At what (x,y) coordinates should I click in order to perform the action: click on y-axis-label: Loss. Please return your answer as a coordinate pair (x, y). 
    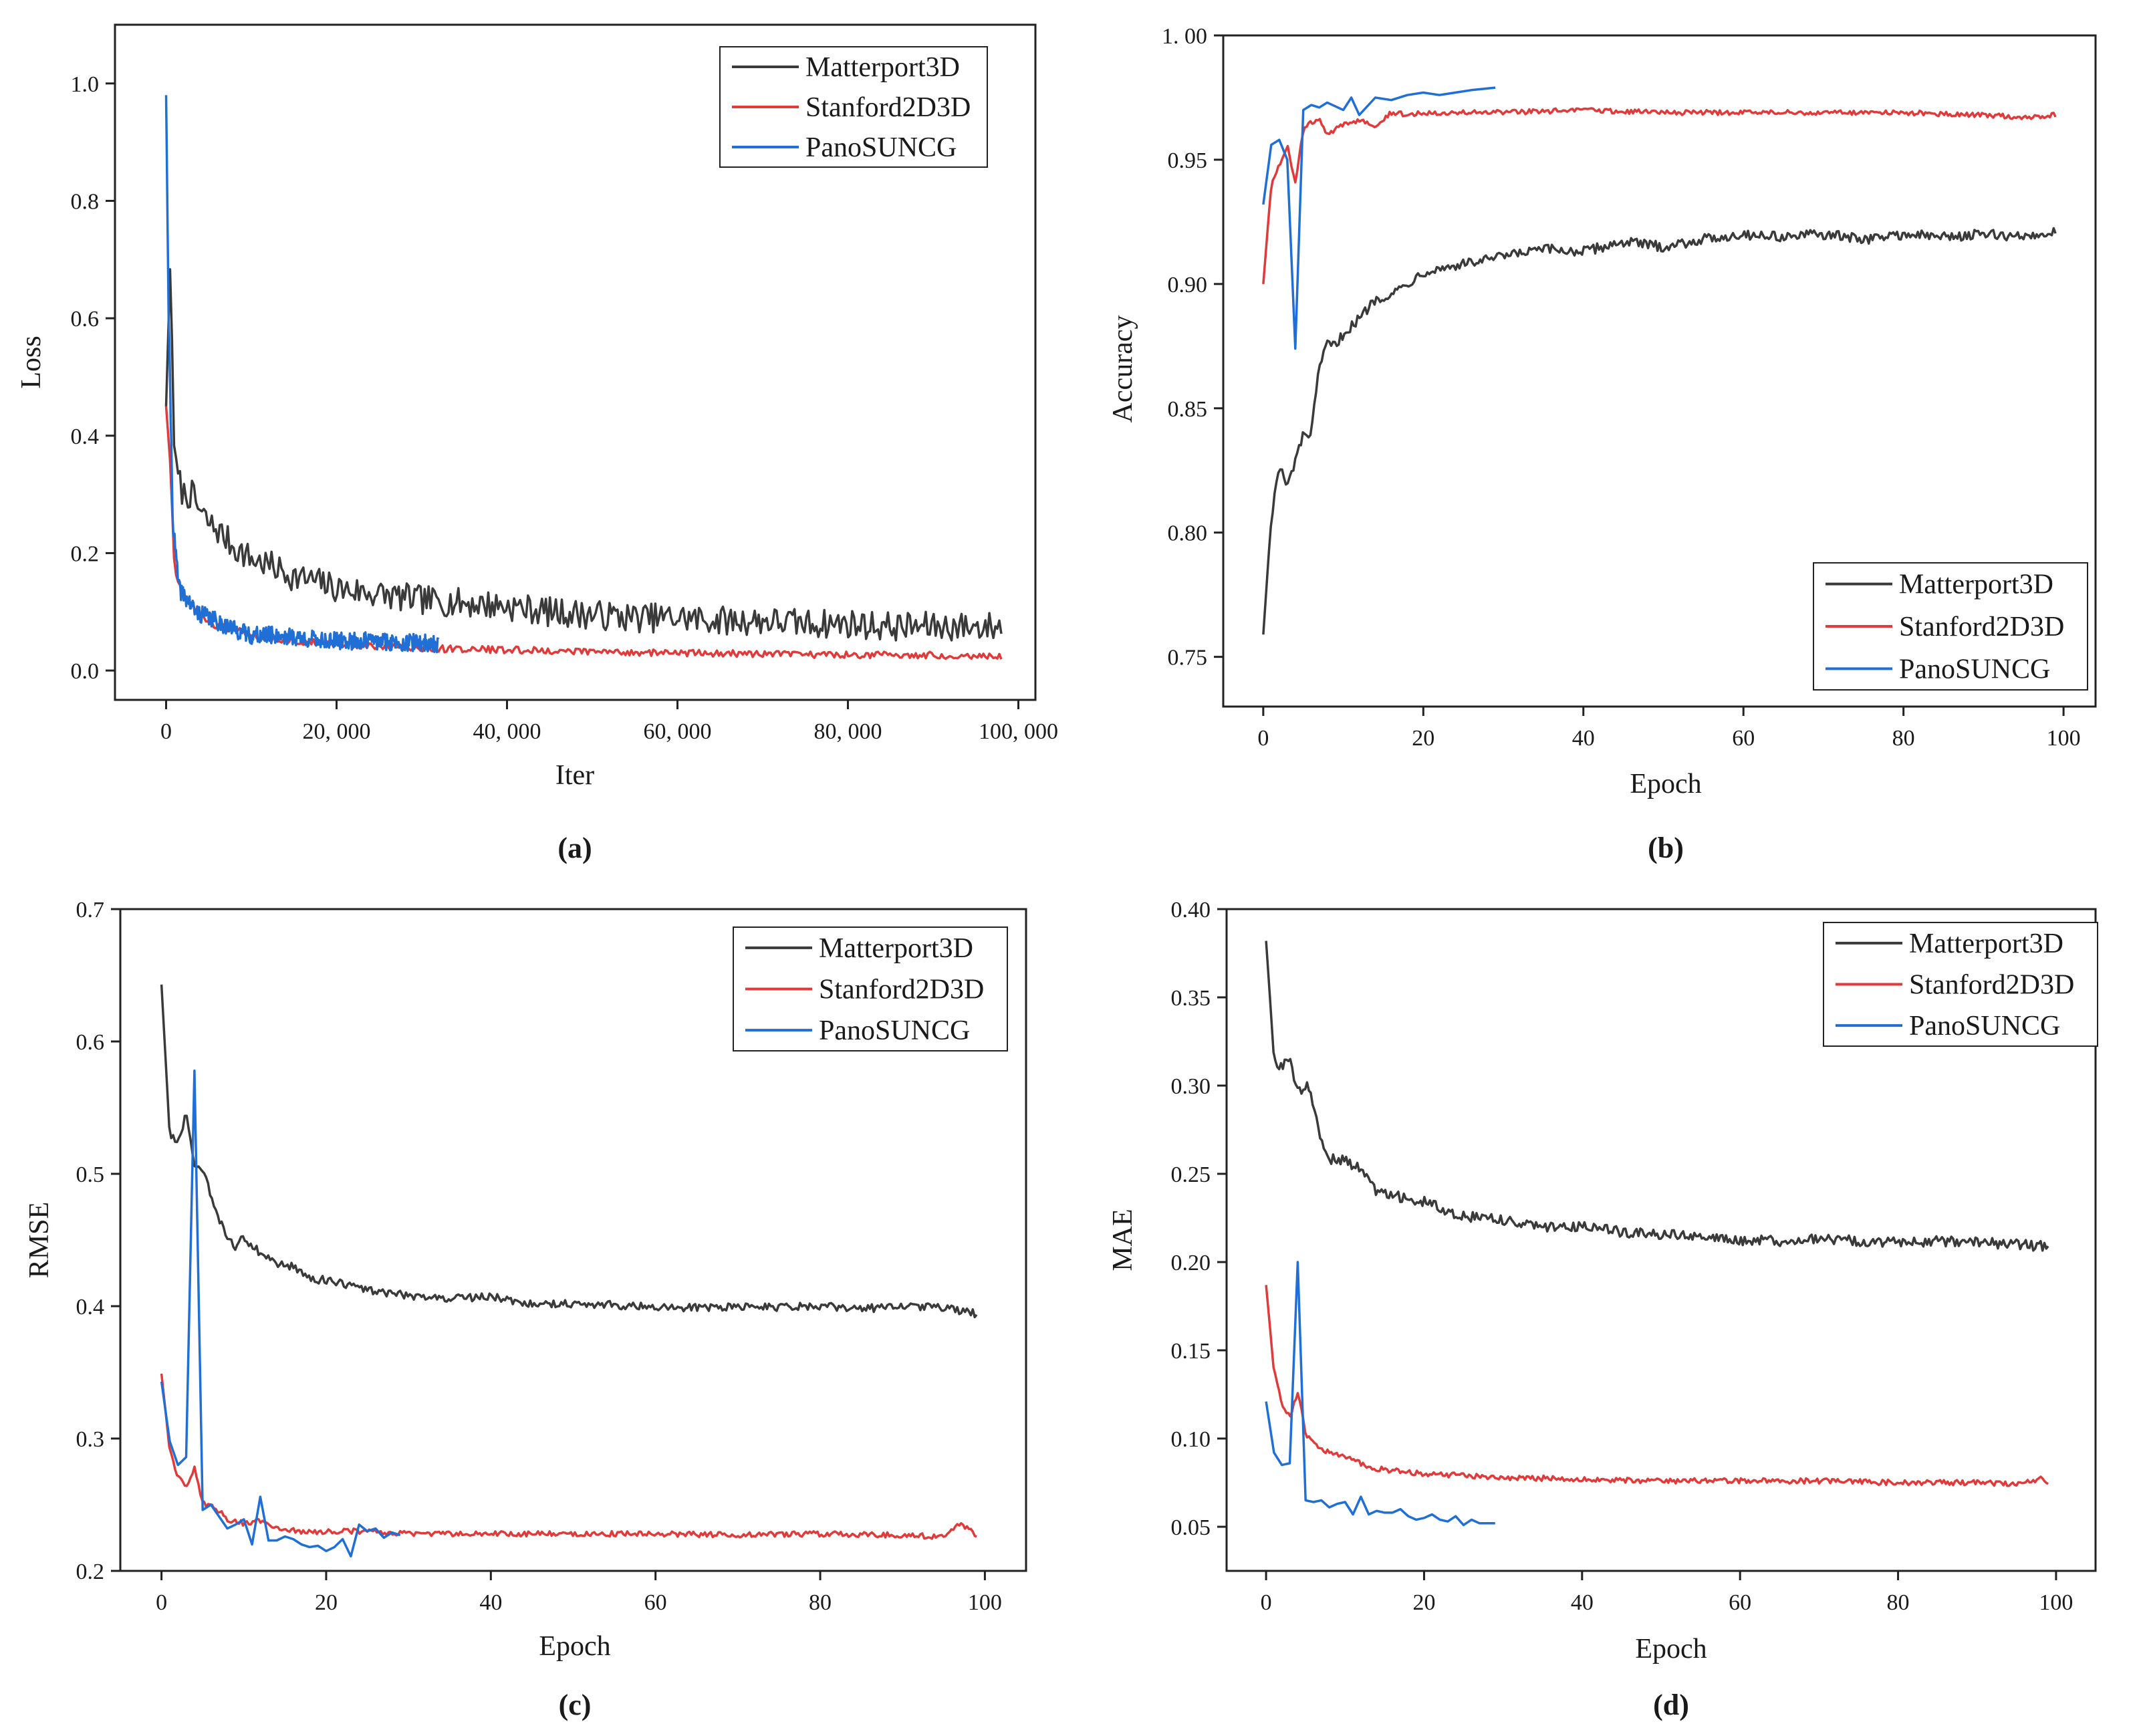
    Looking at the image, I should click on (31, 362).